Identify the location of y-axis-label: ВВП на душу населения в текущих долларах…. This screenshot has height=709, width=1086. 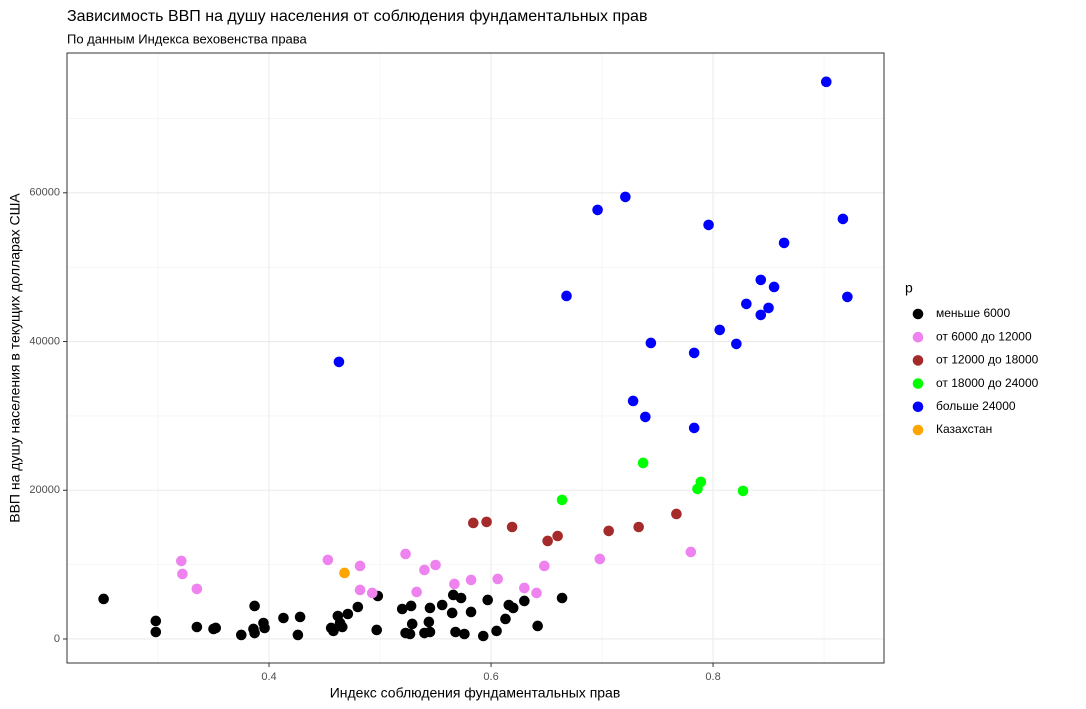
(15, 358).